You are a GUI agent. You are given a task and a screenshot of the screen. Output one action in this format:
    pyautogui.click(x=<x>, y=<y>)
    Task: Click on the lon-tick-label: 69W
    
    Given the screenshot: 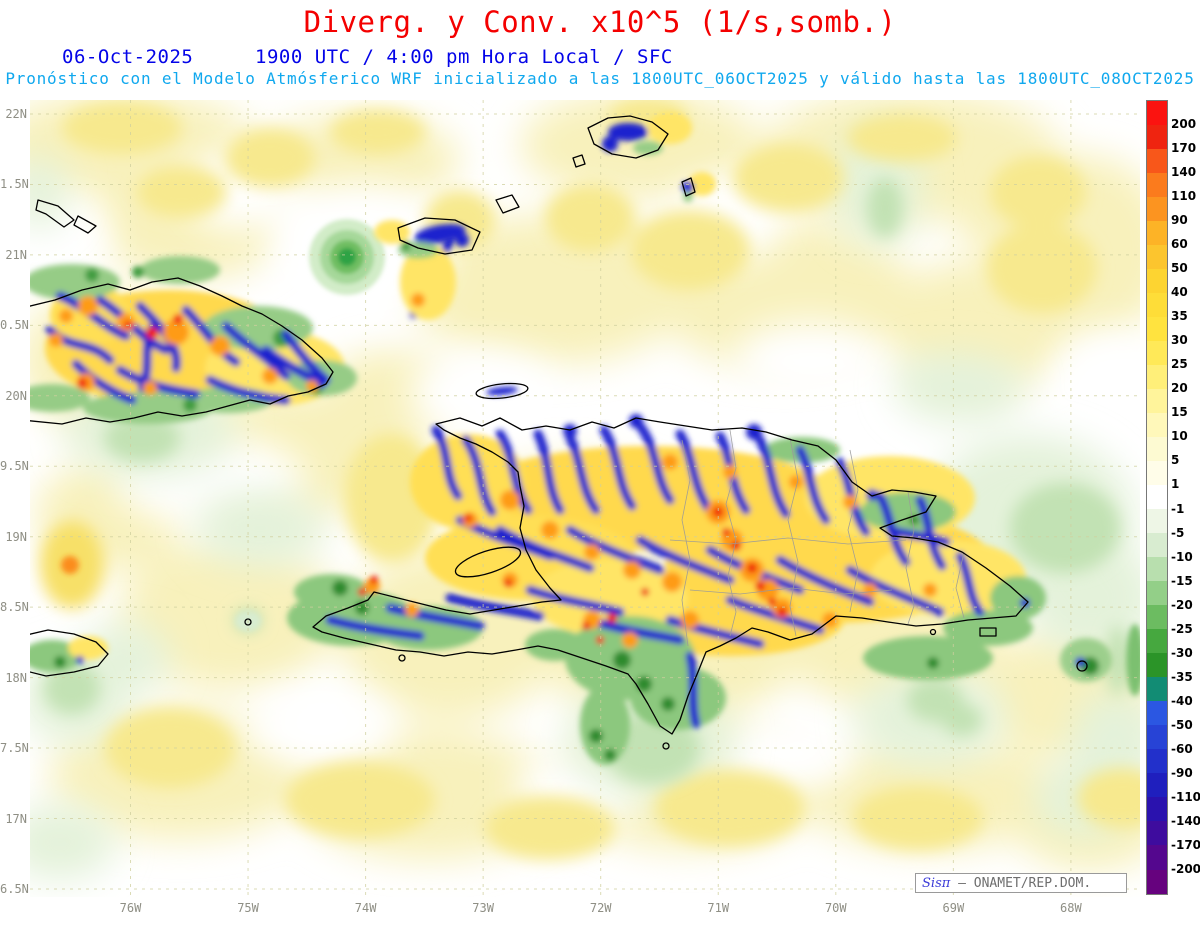 What is the action you would take?
    pyautogui.click(x=953, y=908)
    